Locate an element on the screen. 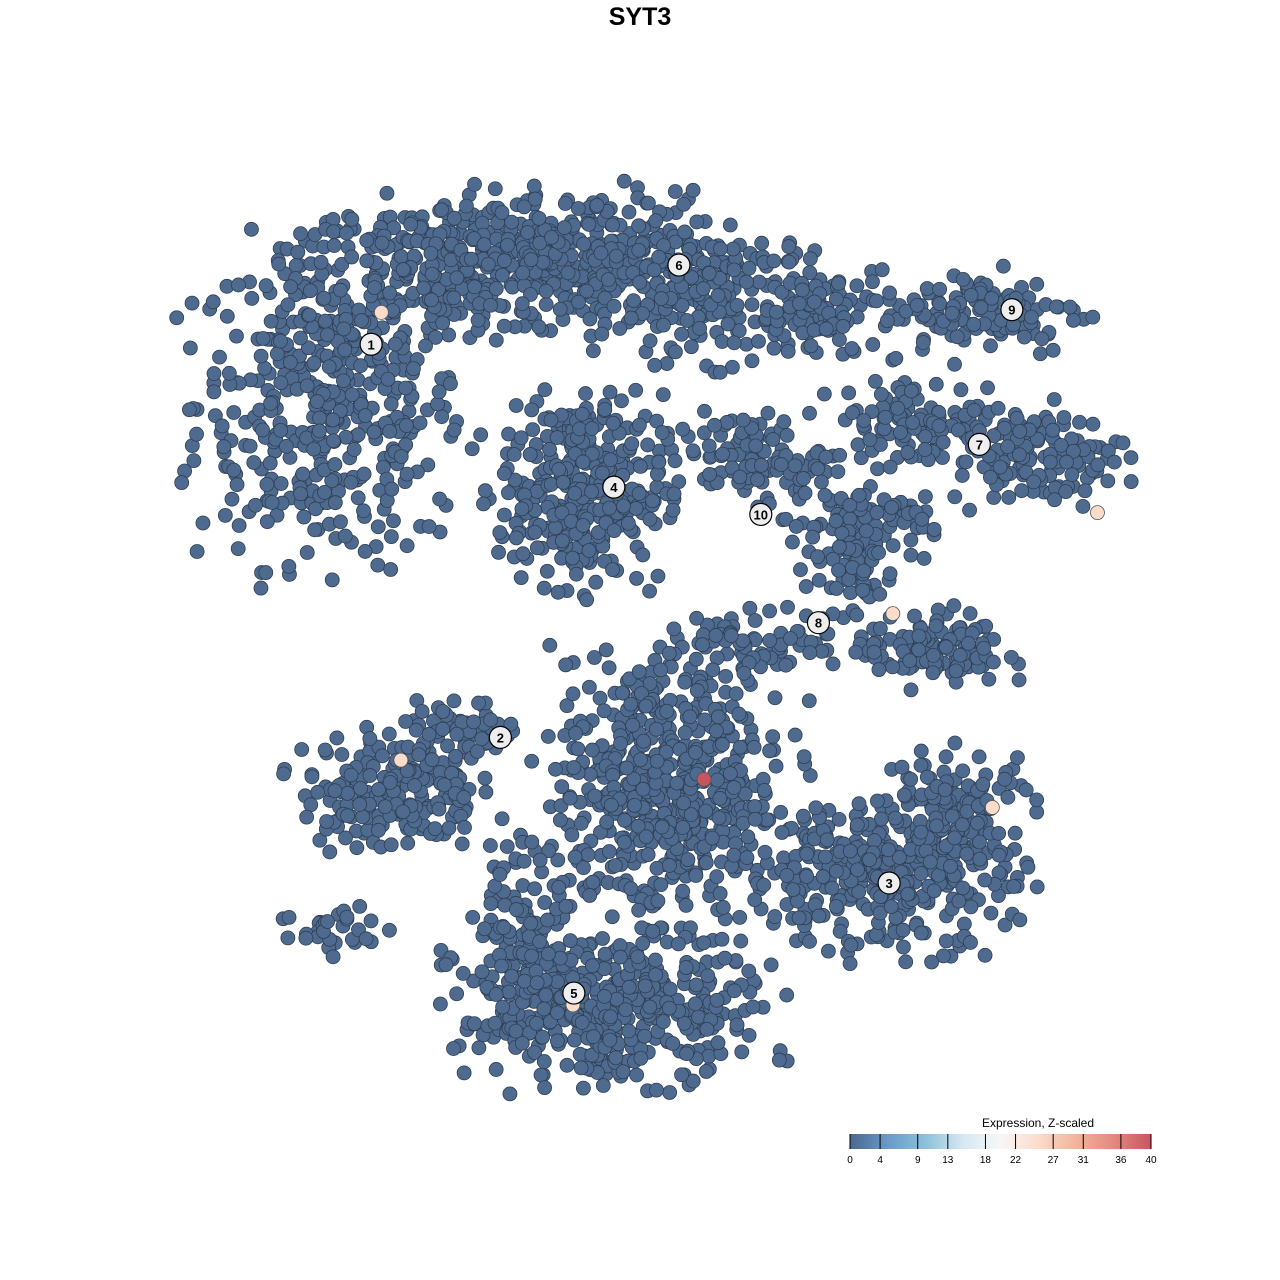 This screenshot has width=1280, height=1280. cluster-label-text: 8 is located at coordinates (818, 623).